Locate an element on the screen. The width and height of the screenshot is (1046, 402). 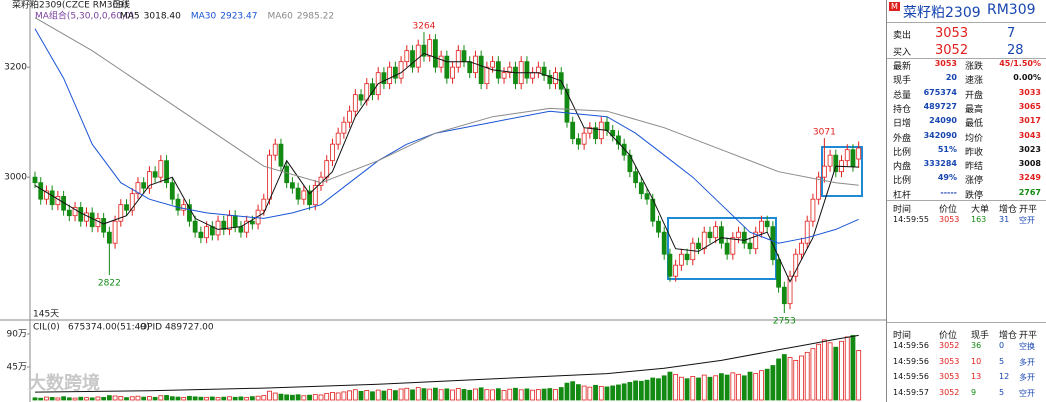
stat-label: 最低 is located at coordinates (974, 124).